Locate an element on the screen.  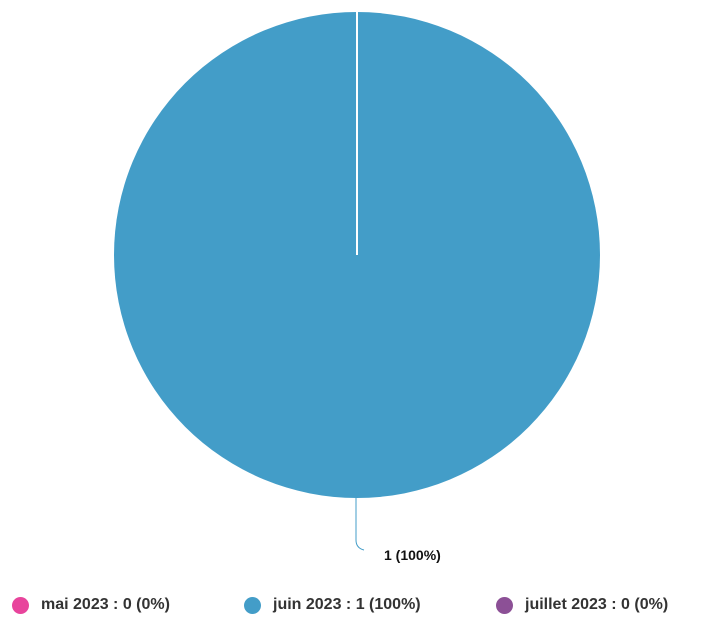
data-label-juin-2023: 1 (100%) is located at coordinates (412, 555).